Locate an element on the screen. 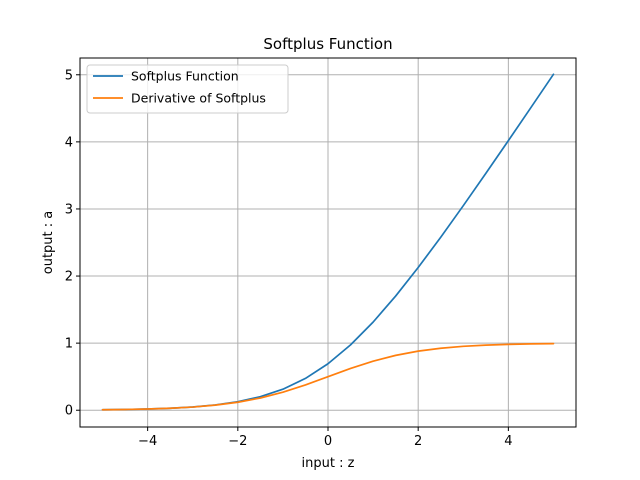 This screenshot has height=480, width=640. y-tick-label: 1 is located at coordinates (69, 344).